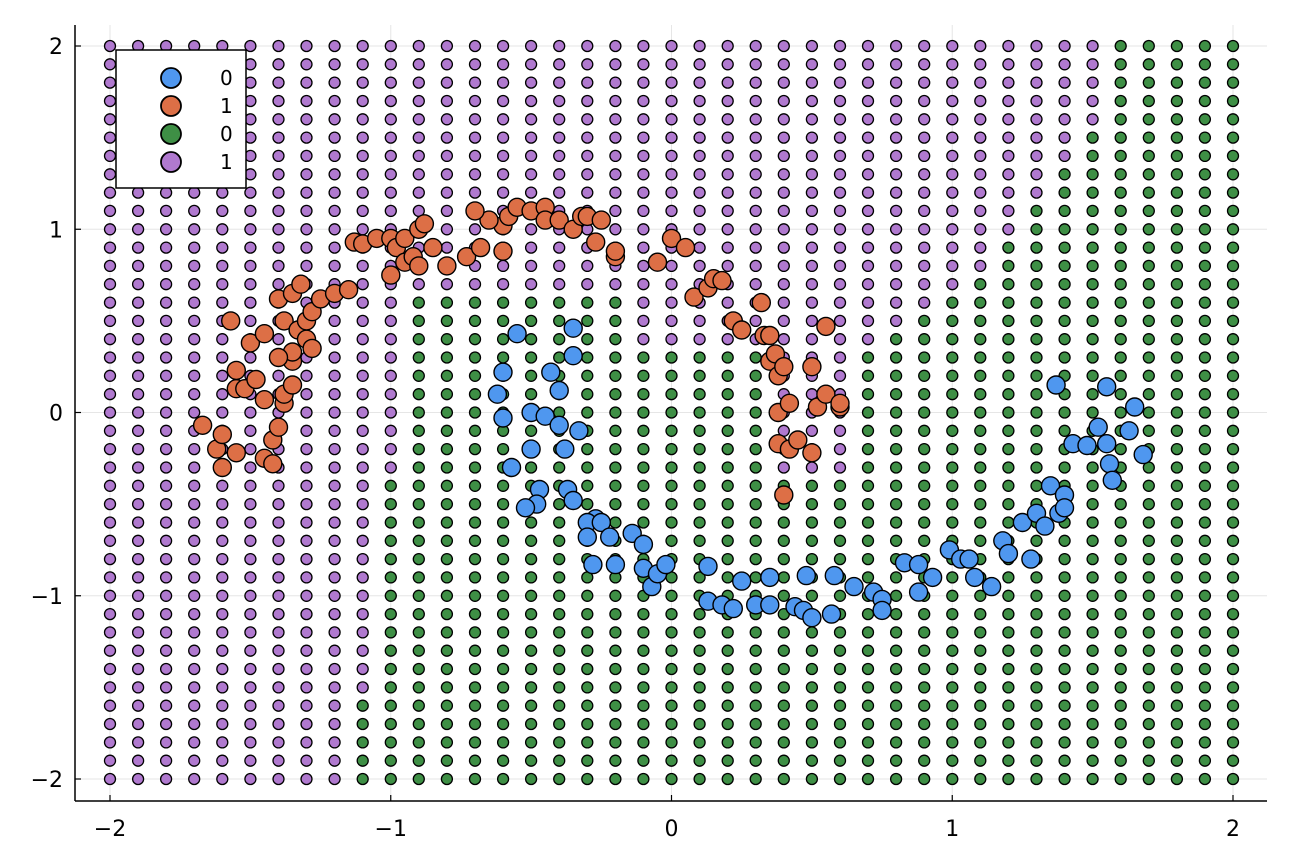 The image size is (1290, 864). What do you see at coordinates (226, 106) in the screenshot?
I see `legend-label: 1` at bounding box center [226, 106].